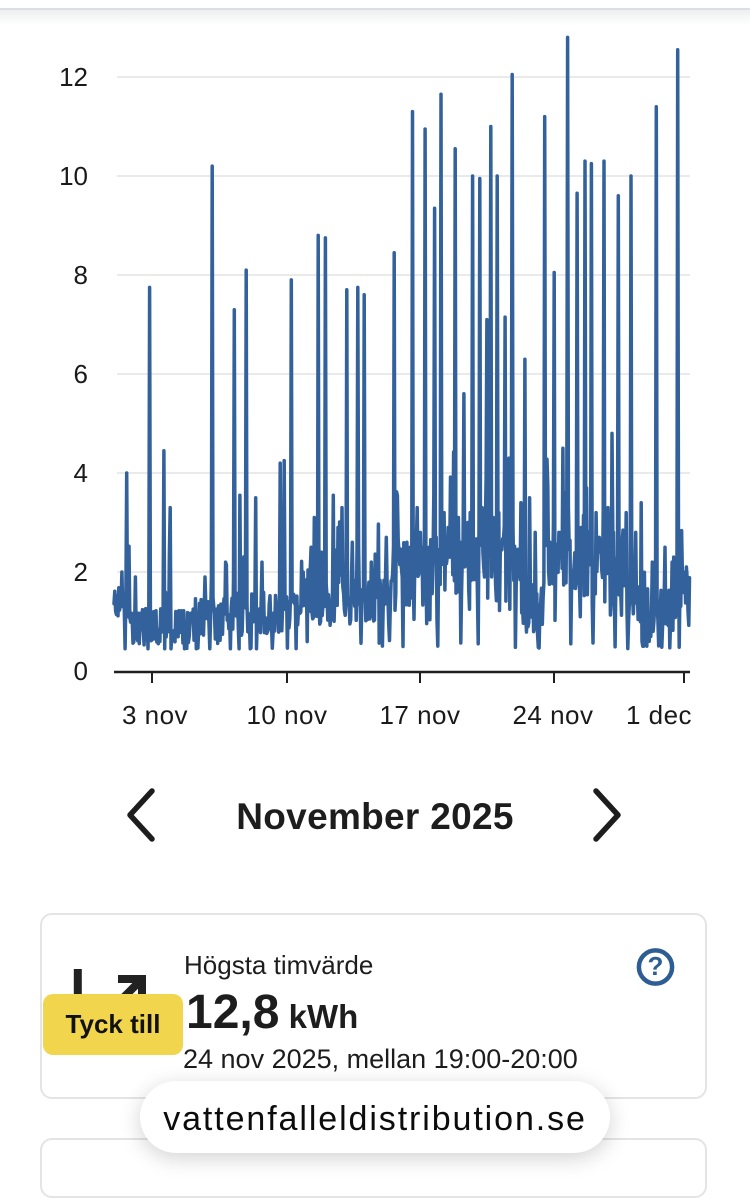 Image resolution: width=750 pixels, height=1198 pixels. Describe the element at coordinates (81, 275) in the screenshot. I see `svg-text: 8` at that location.